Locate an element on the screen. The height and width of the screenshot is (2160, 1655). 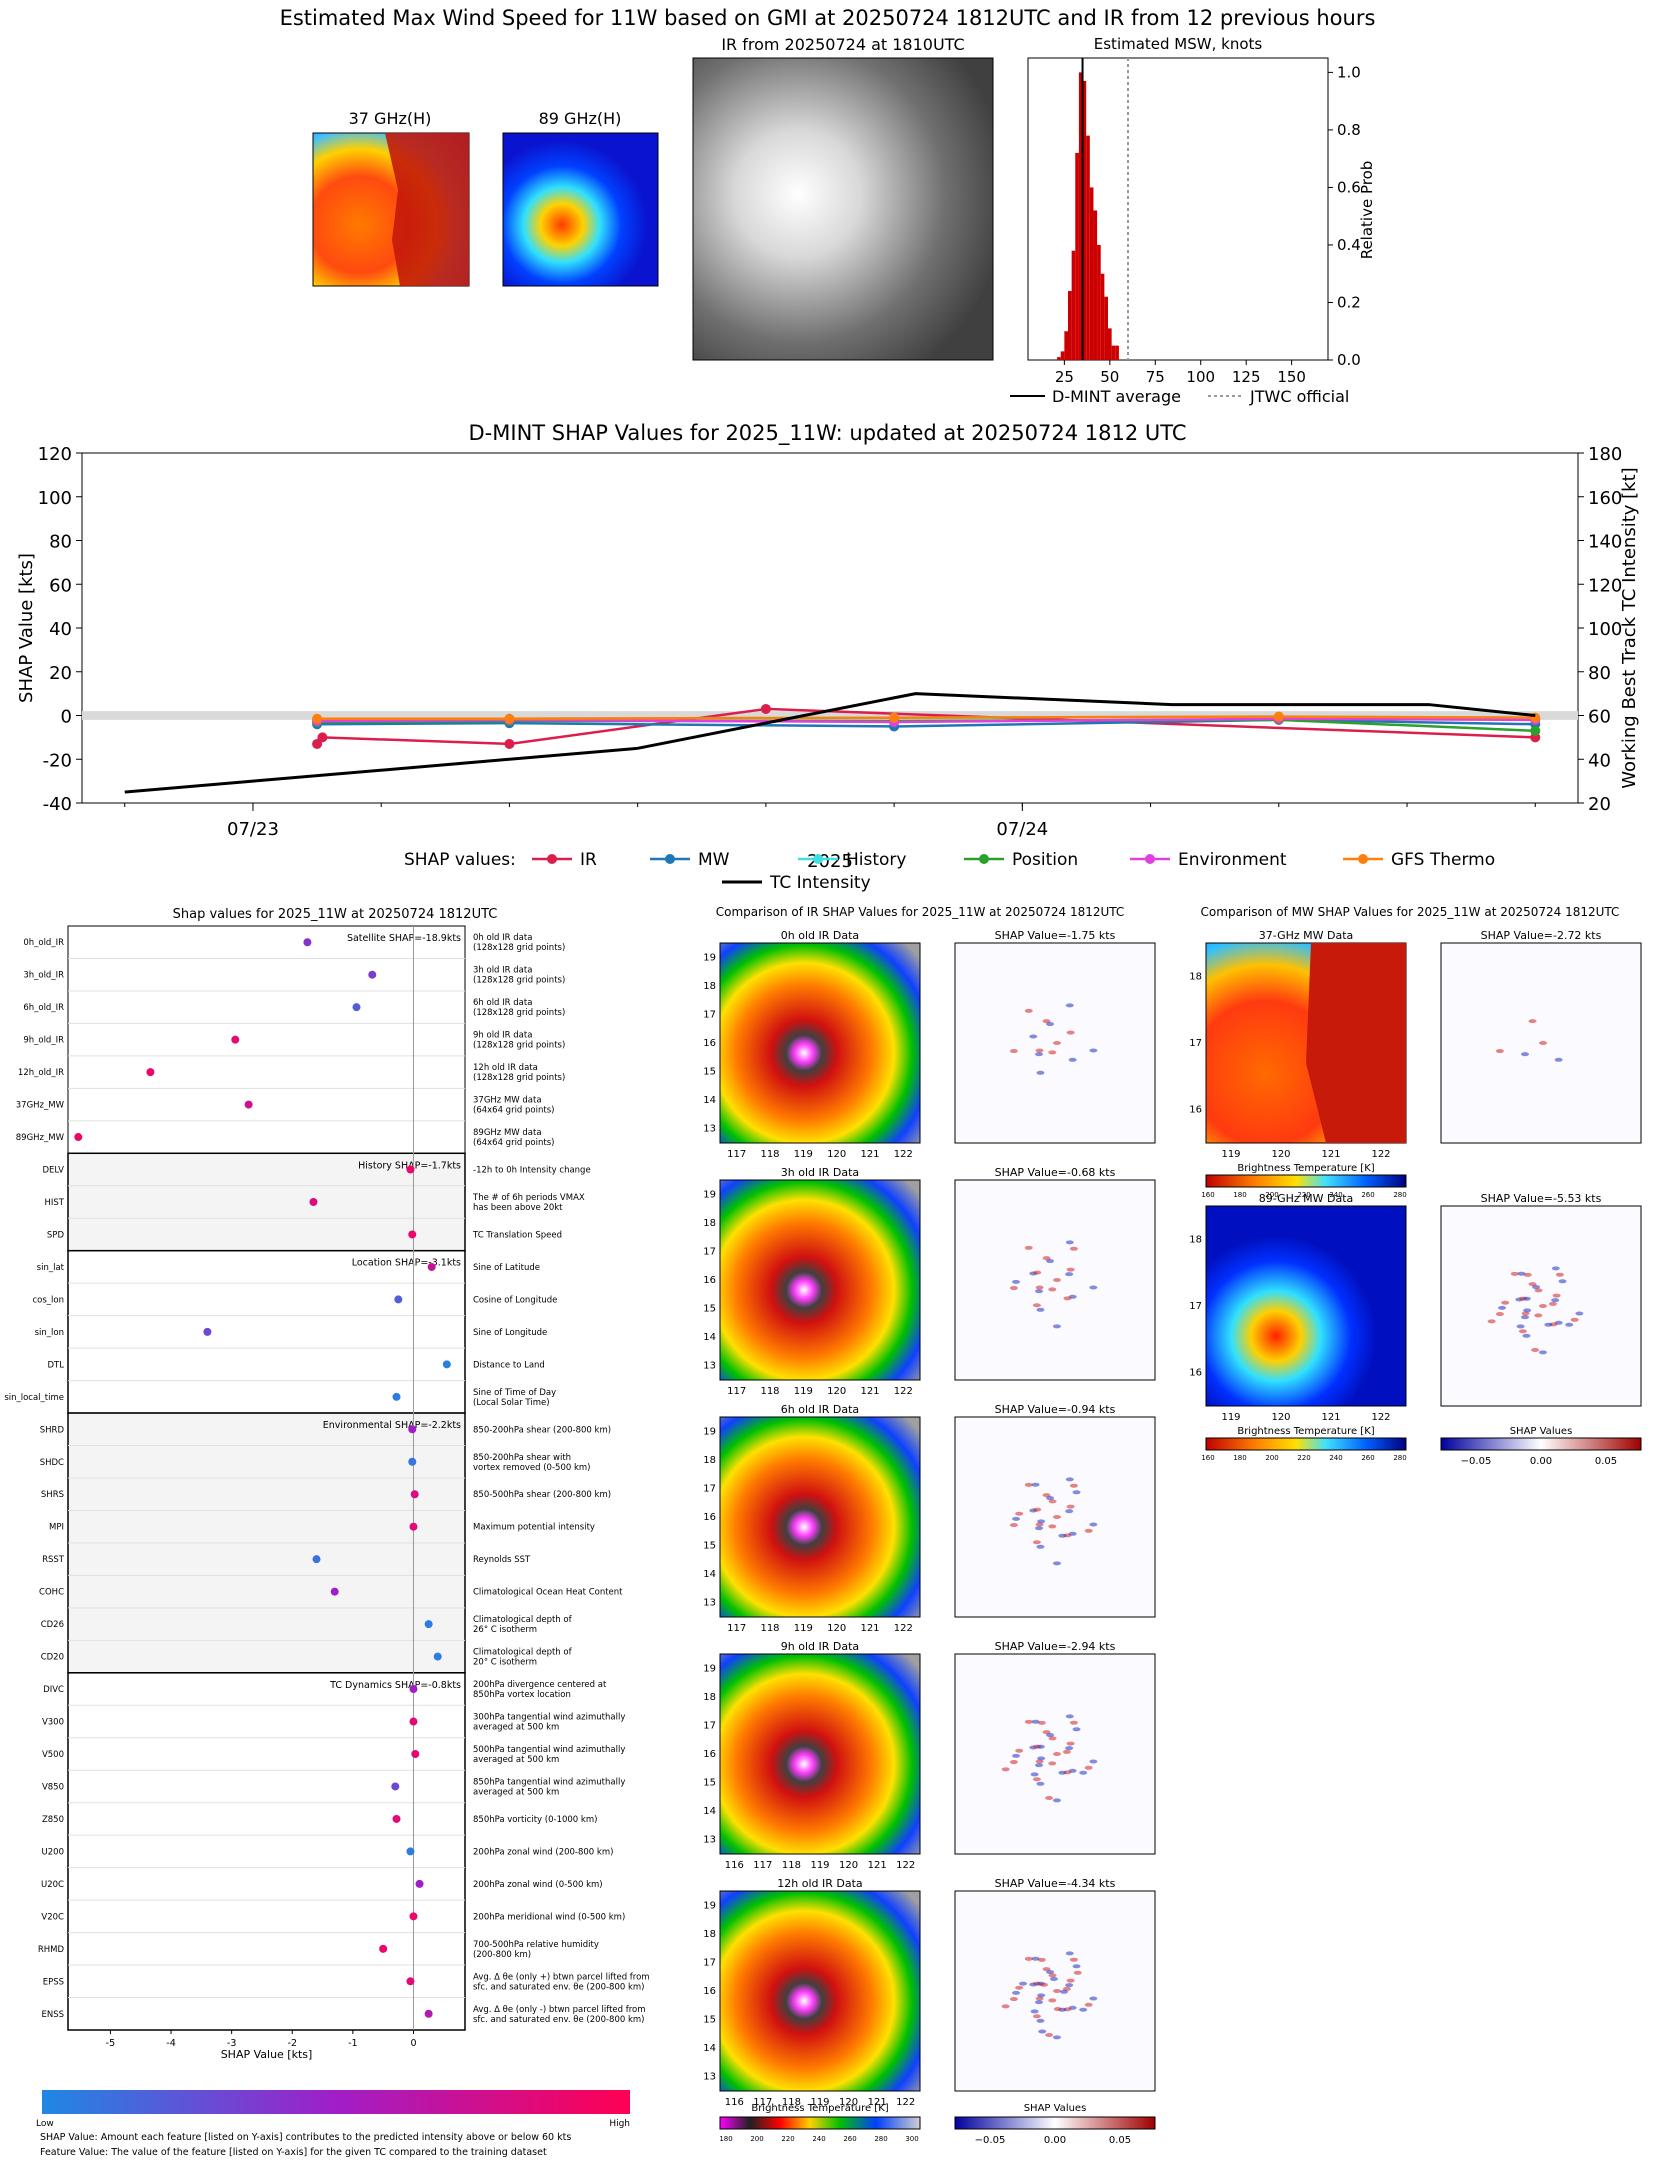
ir-shap-cbar-tick: 0.00 is located at coordinates (1055, 2140).